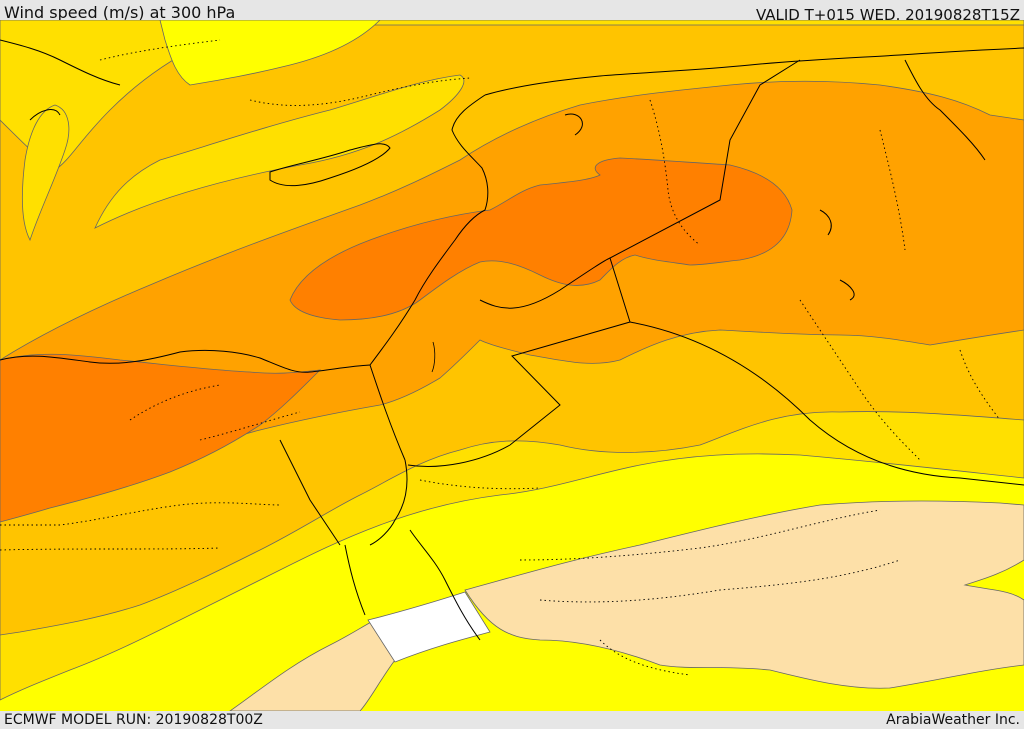 The width and height of the screenshot is (1024, 729). What do you see at coordinates (744, 594) in the screenshot?
I see `wind-band-tan-southeast` at bounding box center [744, 594].